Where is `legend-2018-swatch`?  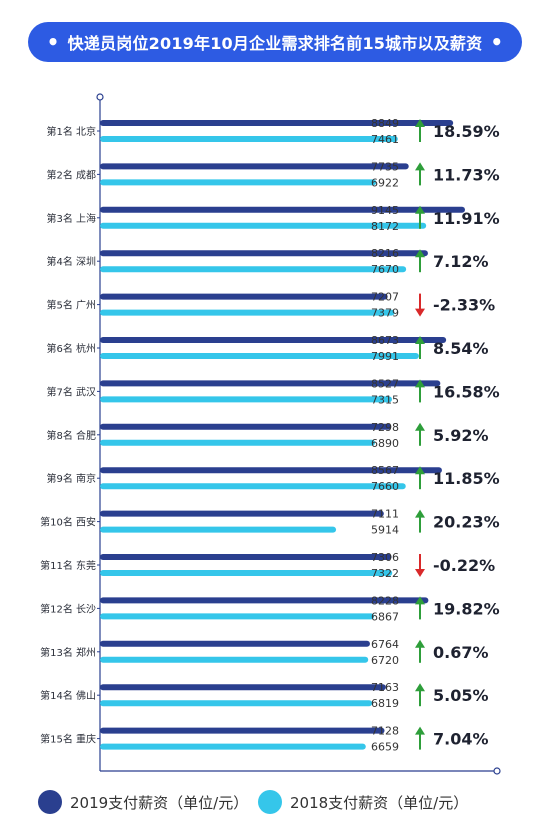
legend-2018-swatch is located at coordinates (270, 802).